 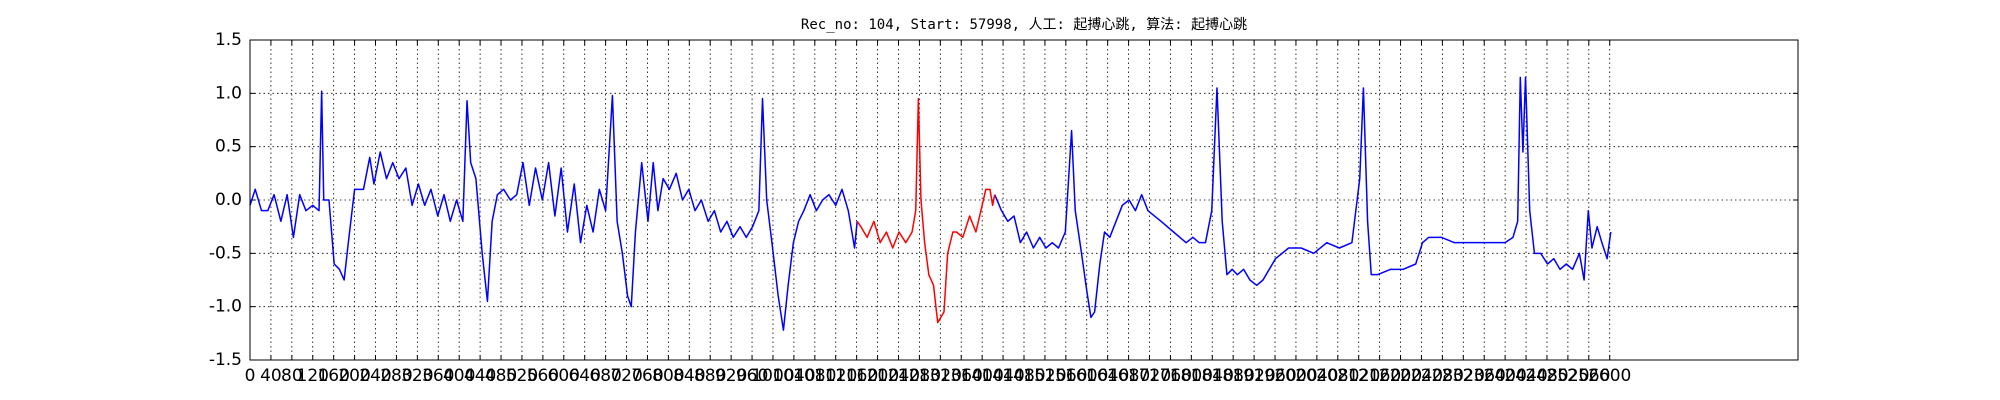 What do you see at coordinates (1421, 376) in the screenshot?
I see `x-tick-label: 2240` at bounding box center [1421, 376].